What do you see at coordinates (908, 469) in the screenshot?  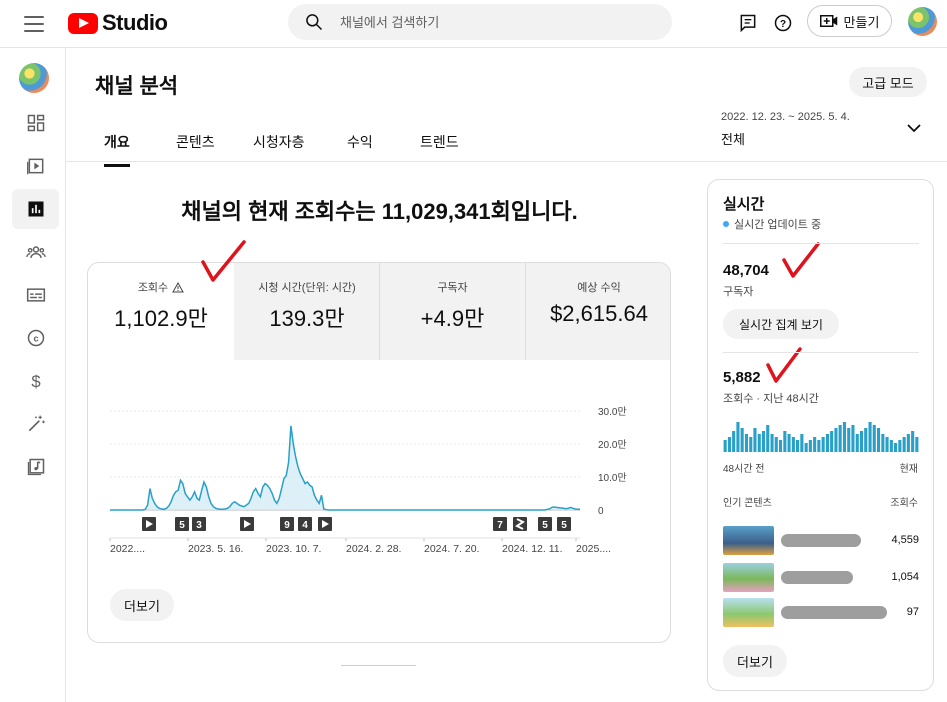 I see `realtime-axis-right: 현재` at bounding box center [908, 469].